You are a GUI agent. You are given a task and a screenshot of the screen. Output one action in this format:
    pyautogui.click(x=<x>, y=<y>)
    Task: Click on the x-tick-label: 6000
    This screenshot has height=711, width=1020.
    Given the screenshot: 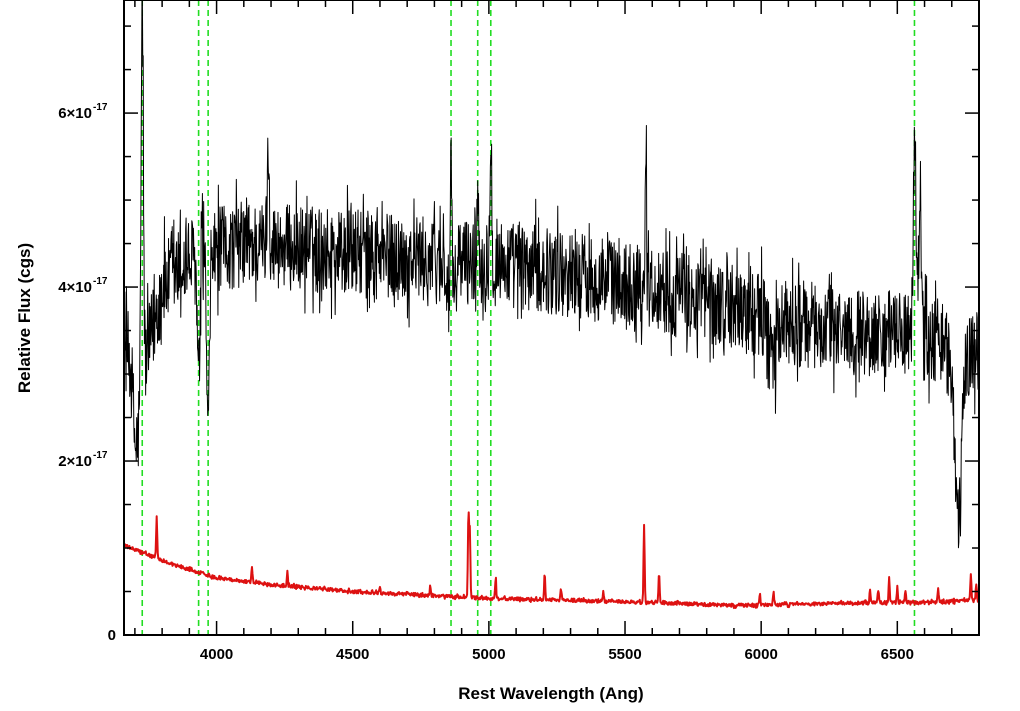 What is the action you would take?
    pyautogui.click(x=760, y=654)
    